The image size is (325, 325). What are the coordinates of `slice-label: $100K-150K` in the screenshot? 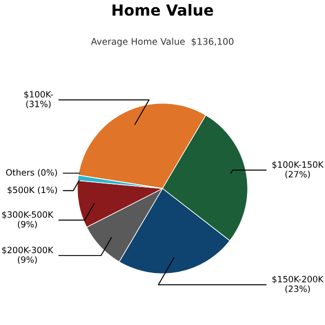 It's located at (298, 165).